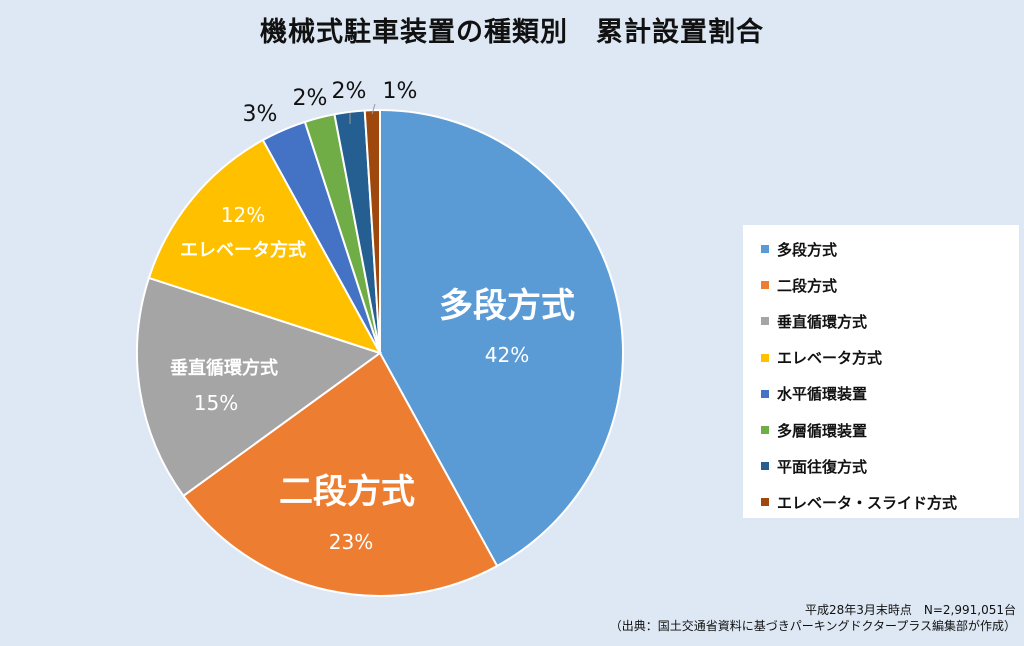 The height and width of the screenshot is (646, 1024). I want to click on slice-label: 二段方式, so click(347, 492).